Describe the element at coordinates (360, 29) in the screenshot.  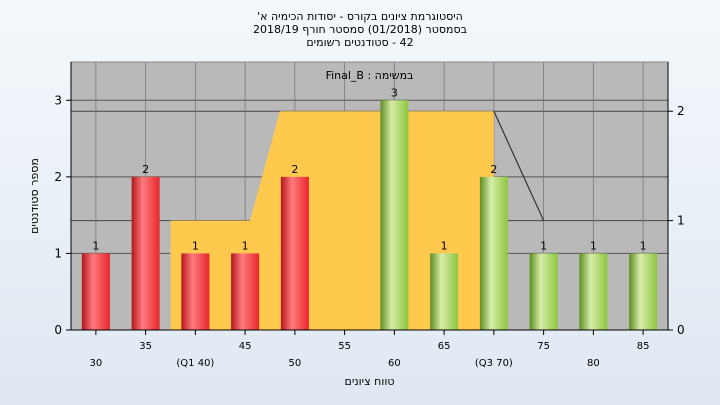
I see `chart-title-line-2: בסמסטר (01/2018) סמסטר חורף 2018/19` at that location.